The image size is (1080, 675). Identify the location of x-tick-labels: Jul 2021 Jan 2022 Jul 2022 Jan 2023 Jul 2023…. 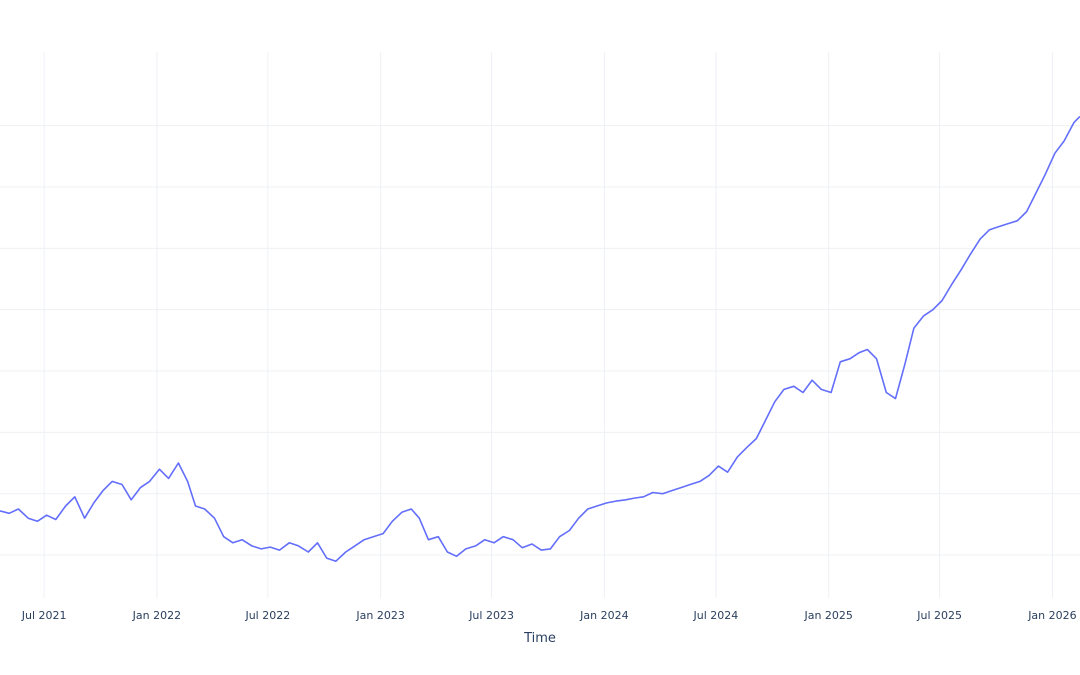
(549, 615).